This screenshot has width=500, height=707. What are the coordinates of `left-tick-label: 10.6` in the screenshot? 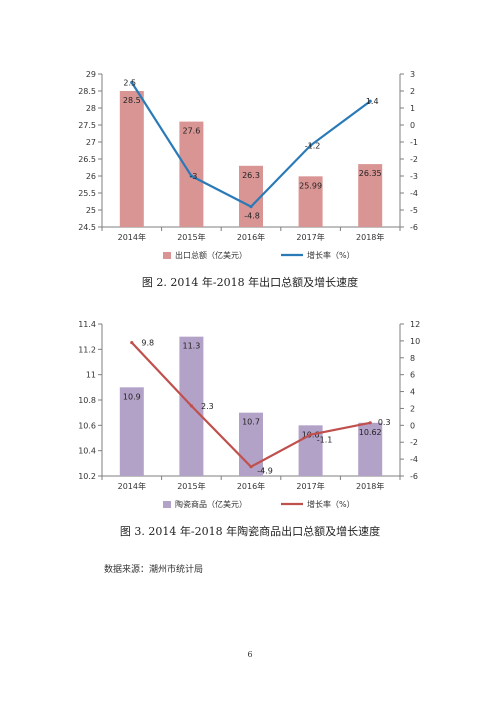 It's located at (87, 425).